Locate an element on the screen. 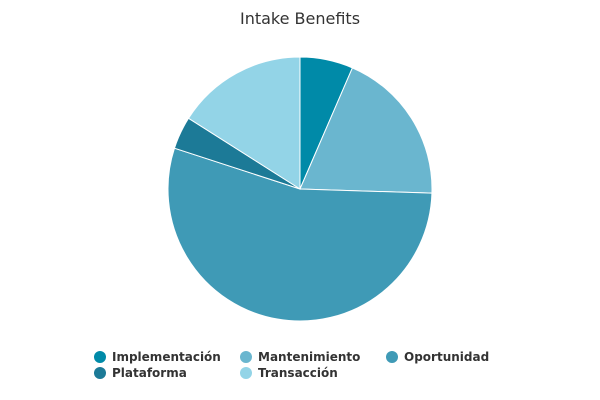 Image resolution: width=600 pixels, height=400 pixels. legend-label-transaccion: Transacción is located at coordinates (298, 373).